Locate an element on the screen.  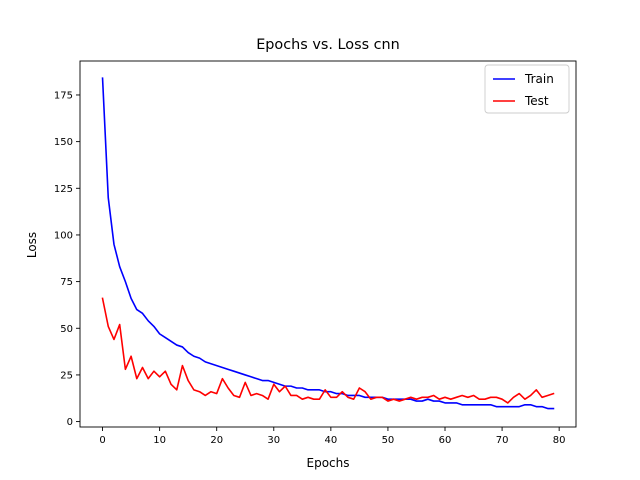
y-tick-label: 0 is located at coordinates (70, 422).